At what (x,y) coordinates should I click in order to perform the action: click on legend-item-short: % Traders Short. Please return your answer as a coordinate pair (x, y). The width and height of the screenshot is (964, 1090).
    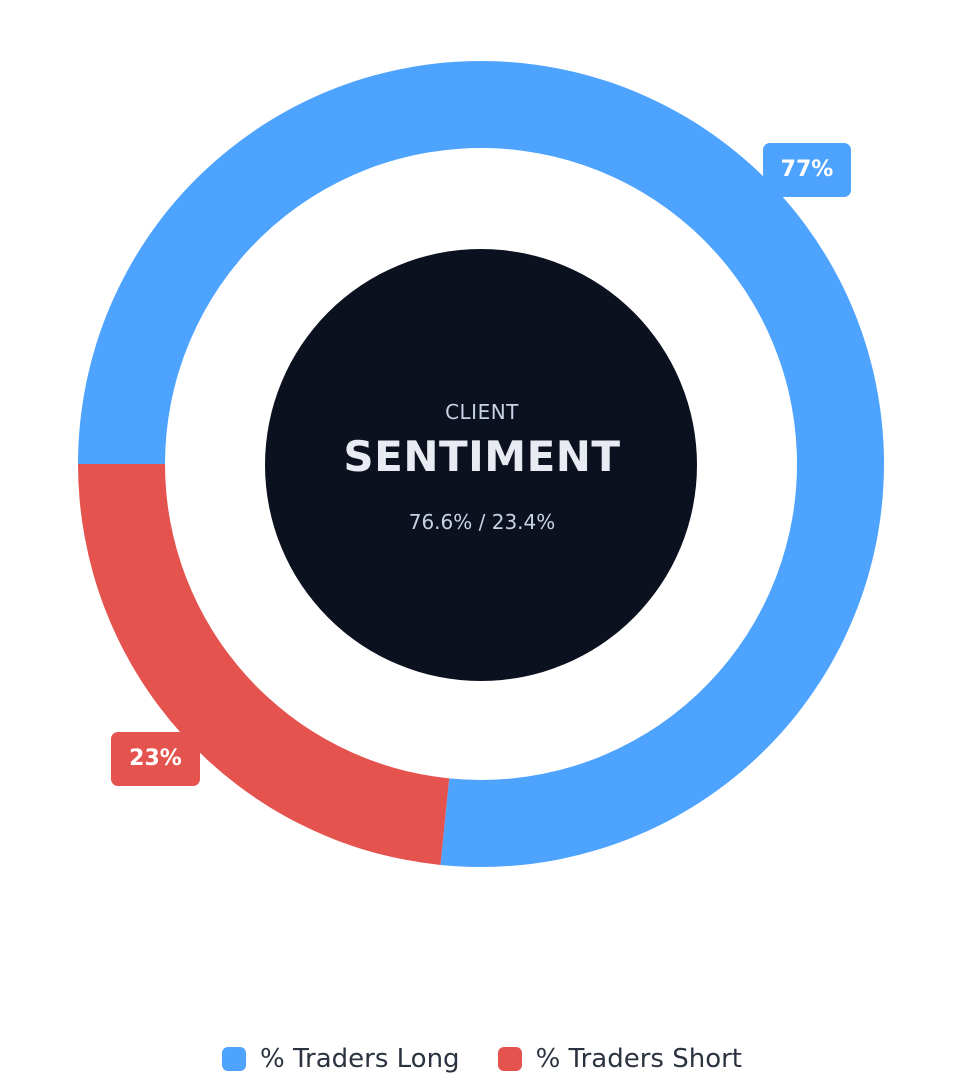
    Looking at the image, I should click on (619, 1059).